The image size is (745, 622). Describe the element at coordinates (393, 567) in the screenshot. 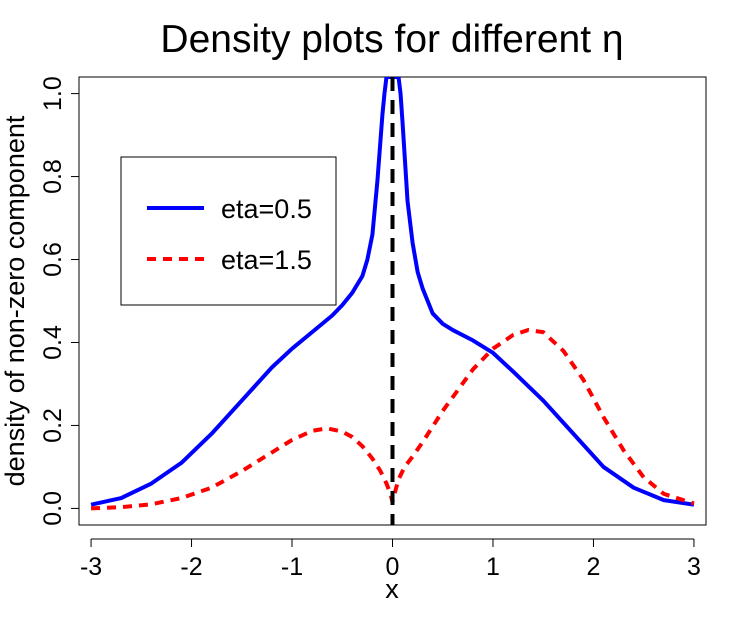

I see `x-tick-label: 0` at that location.